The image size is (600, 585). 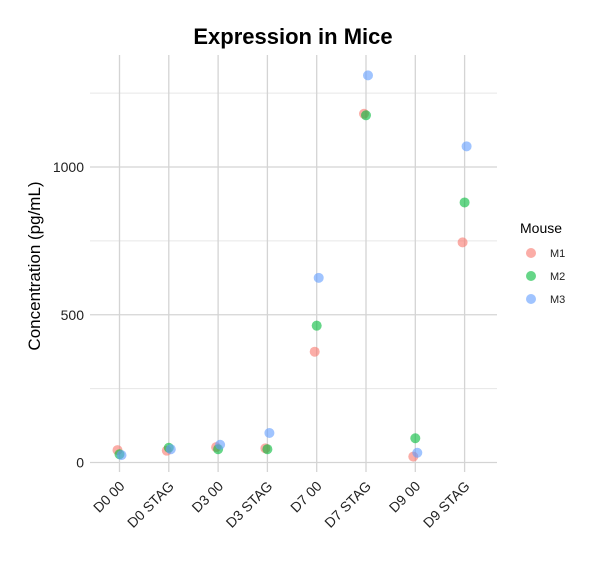 I want to click on x-tick-label: D9 STAG, so click(x=446, y=504).